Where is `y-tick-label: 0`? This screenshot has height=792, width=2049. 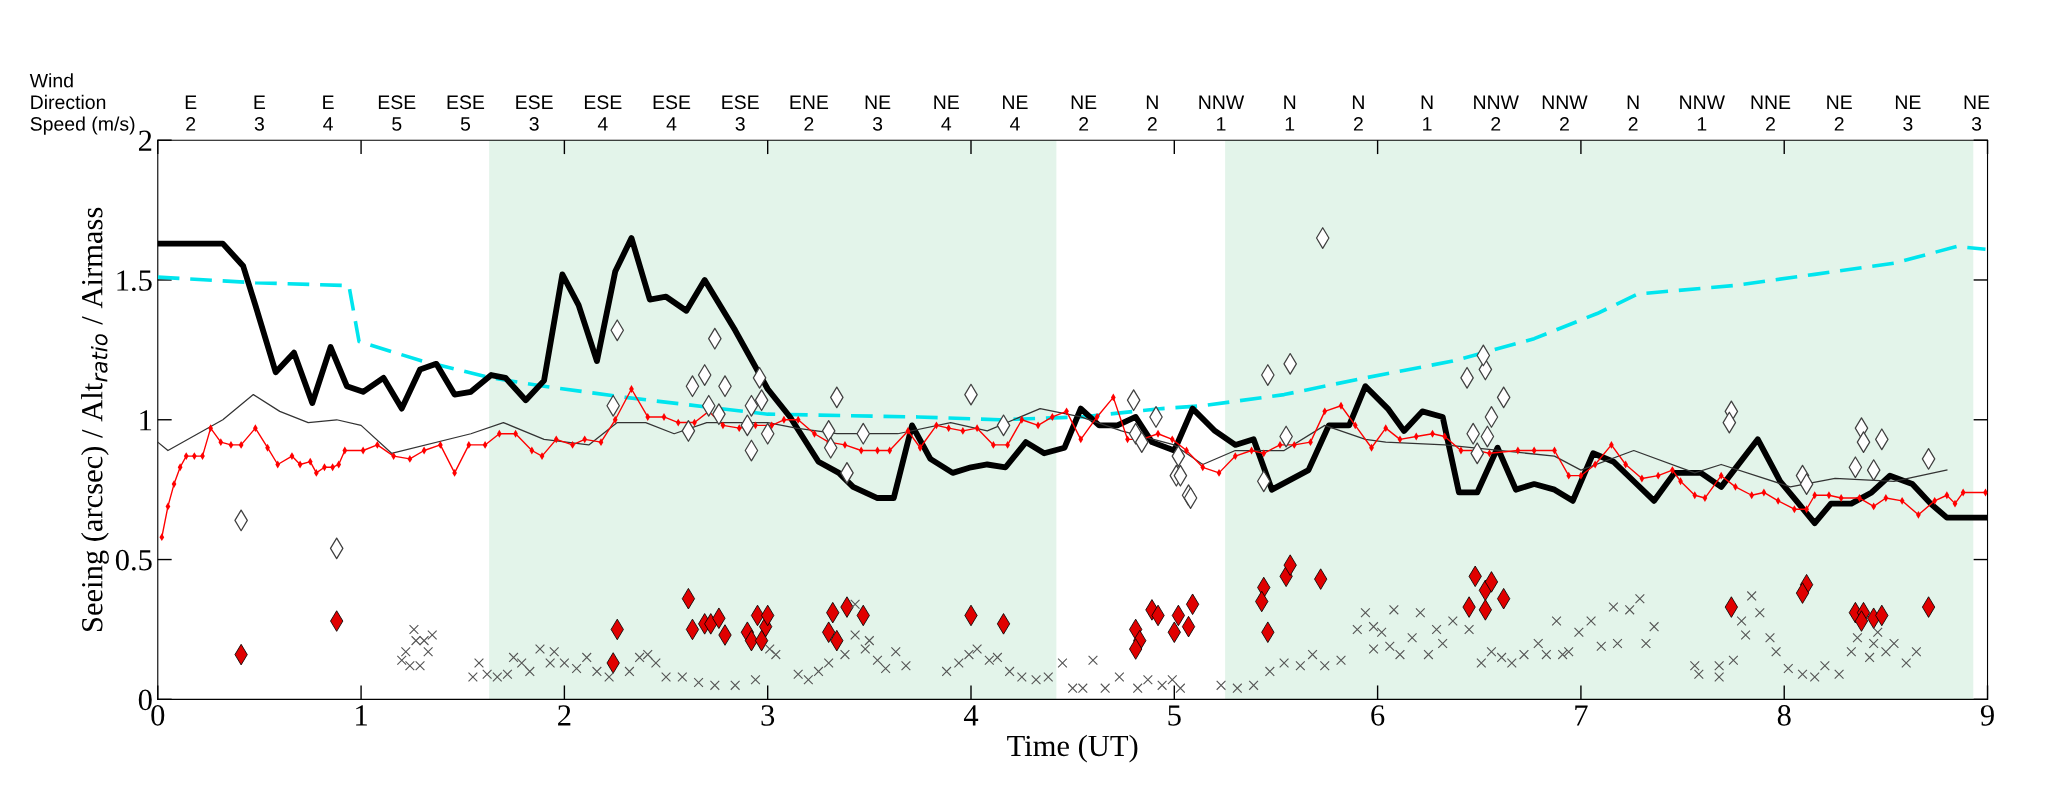
y-tick-label: 0 is located at coordinates (145, 700).